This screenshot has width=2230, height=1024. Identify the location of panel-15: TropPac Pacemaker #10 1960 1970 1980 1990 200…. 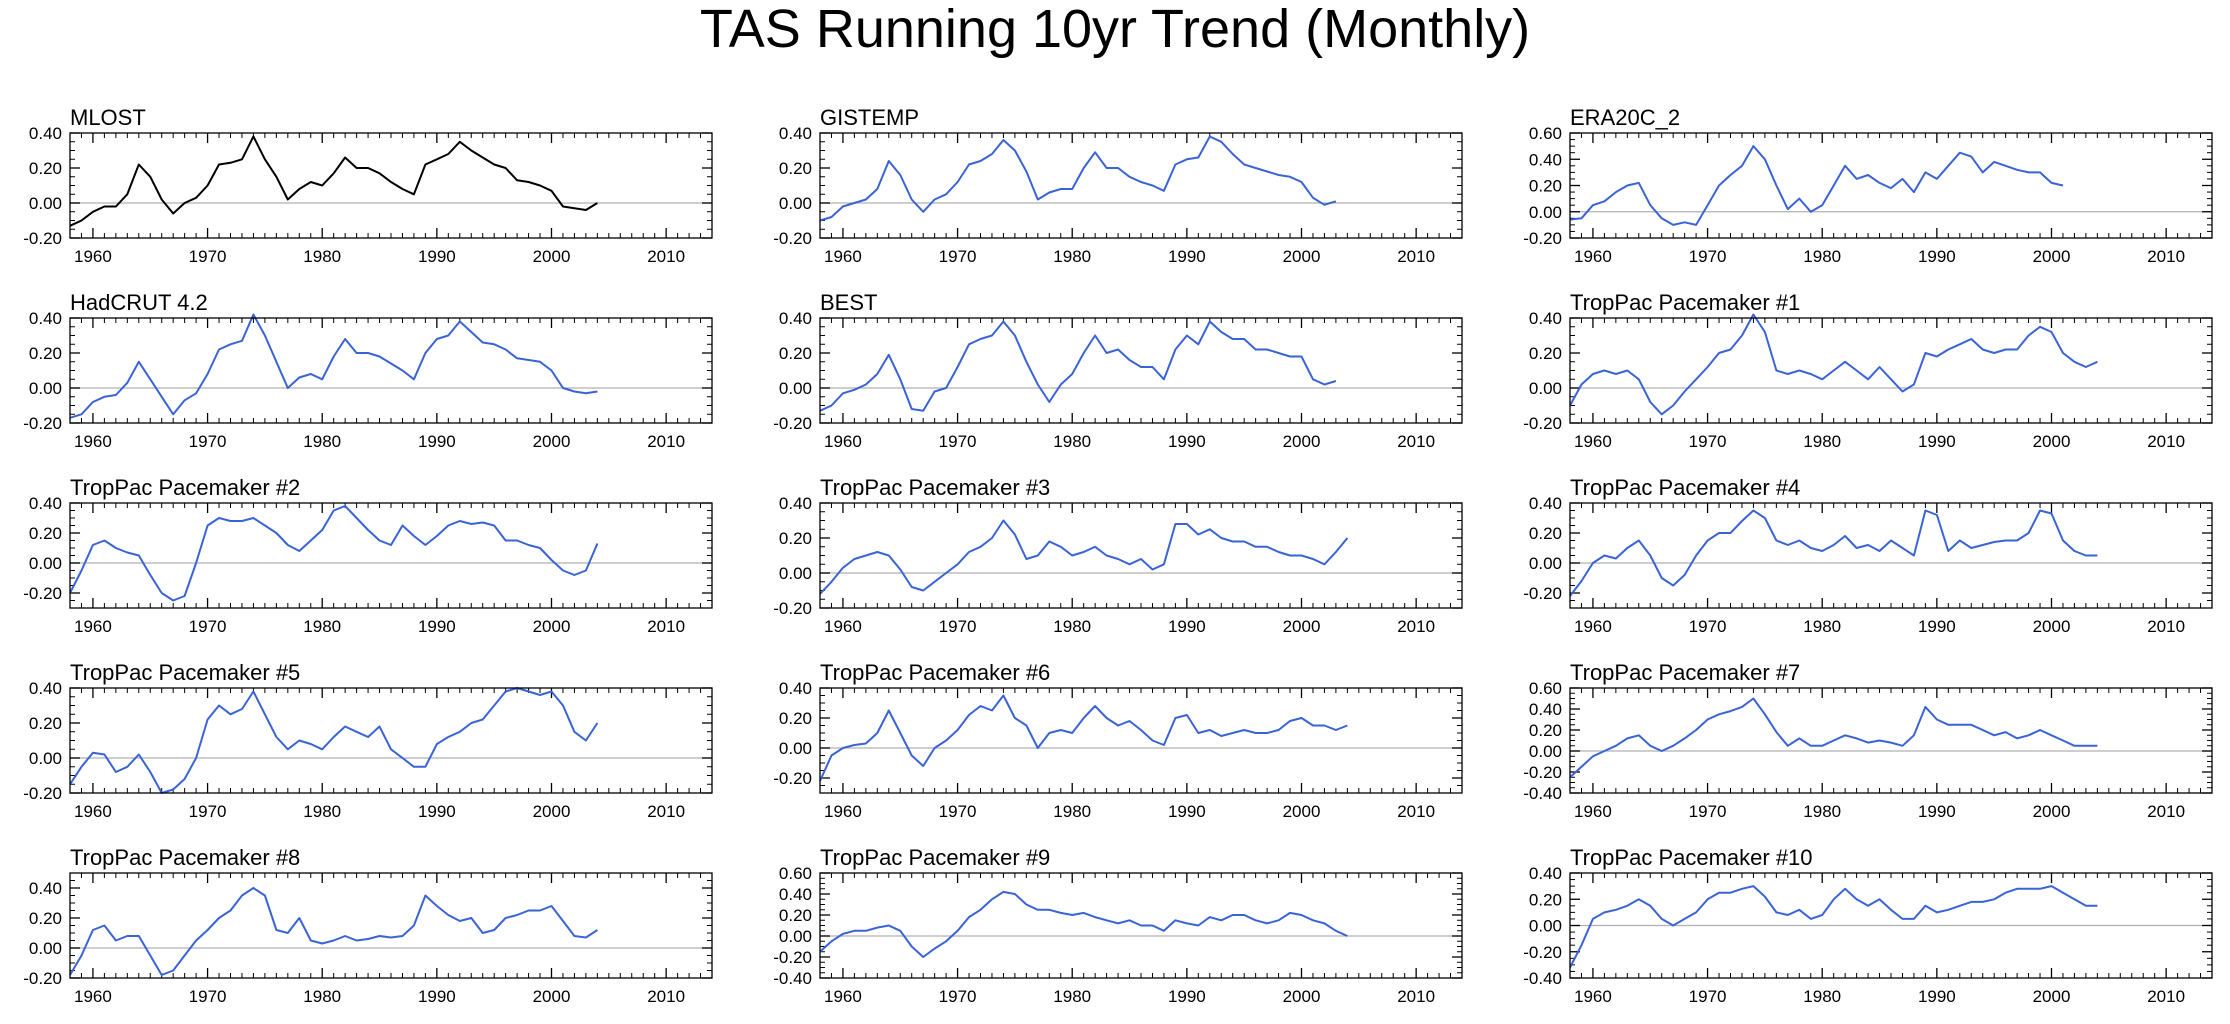
(1868, 925).